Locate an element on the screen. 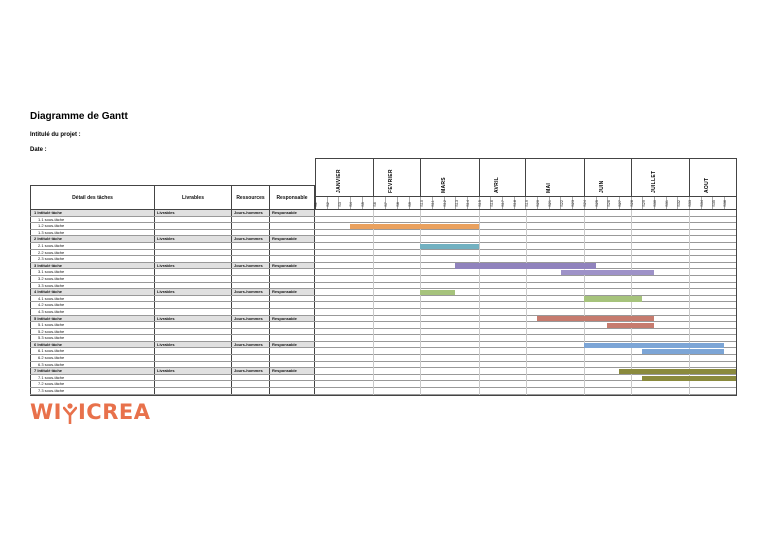 The width and height of the screenshot is (768, 543). date-label: Date : is located at coordinates (38, 150).